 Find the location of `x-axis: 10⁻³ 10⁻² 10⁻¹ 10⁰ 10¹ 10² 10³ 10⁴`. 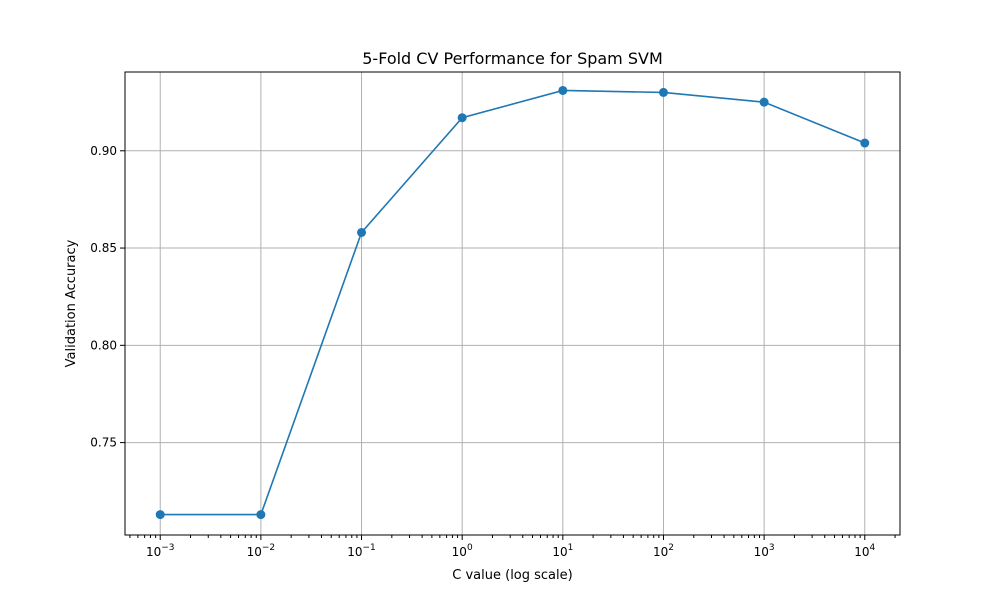

x-axis: 10⁻³ 10⁻² 10⁻¹ 10⁰ 10¹ 10² 10³ 10⁴ is located at coordinates (511, 547).